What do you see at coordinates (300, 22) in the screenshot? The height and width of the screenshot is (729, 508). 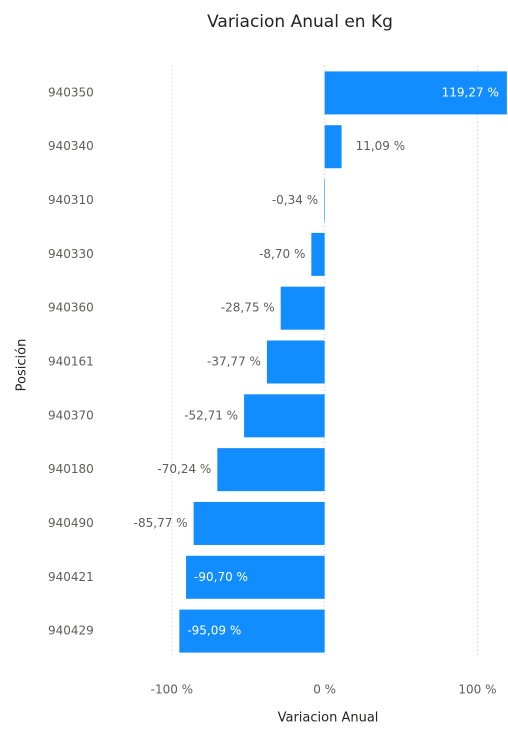 I see `chart-title: Variacion Anual en Kg` at bounding box center [300, 22].